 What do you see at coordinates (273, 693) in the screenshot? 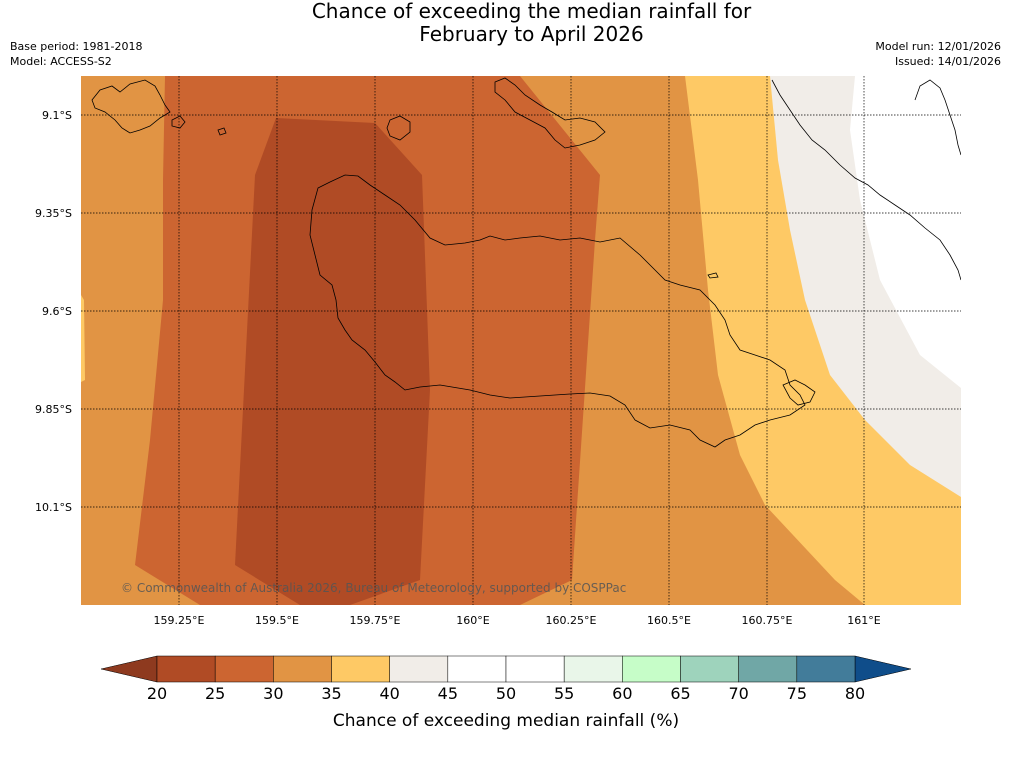
I see `colorbar-tick-label: 30` at bounding box center [273, 693].